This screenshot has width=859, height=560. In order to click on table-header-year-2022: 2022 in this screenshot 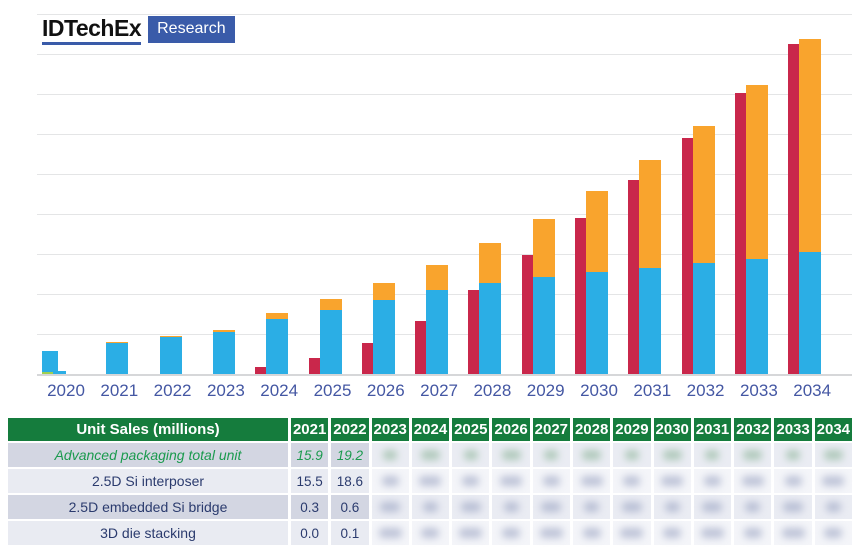, I will do `click(350, 429)`.